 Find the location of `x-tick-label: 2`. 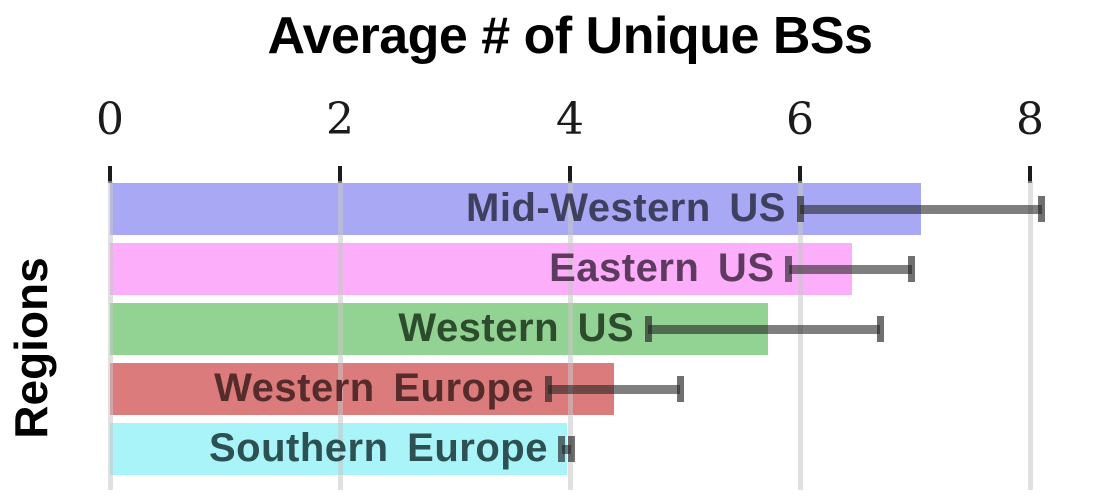

x-tick-label: 2 is located at coordinates (340, 119).